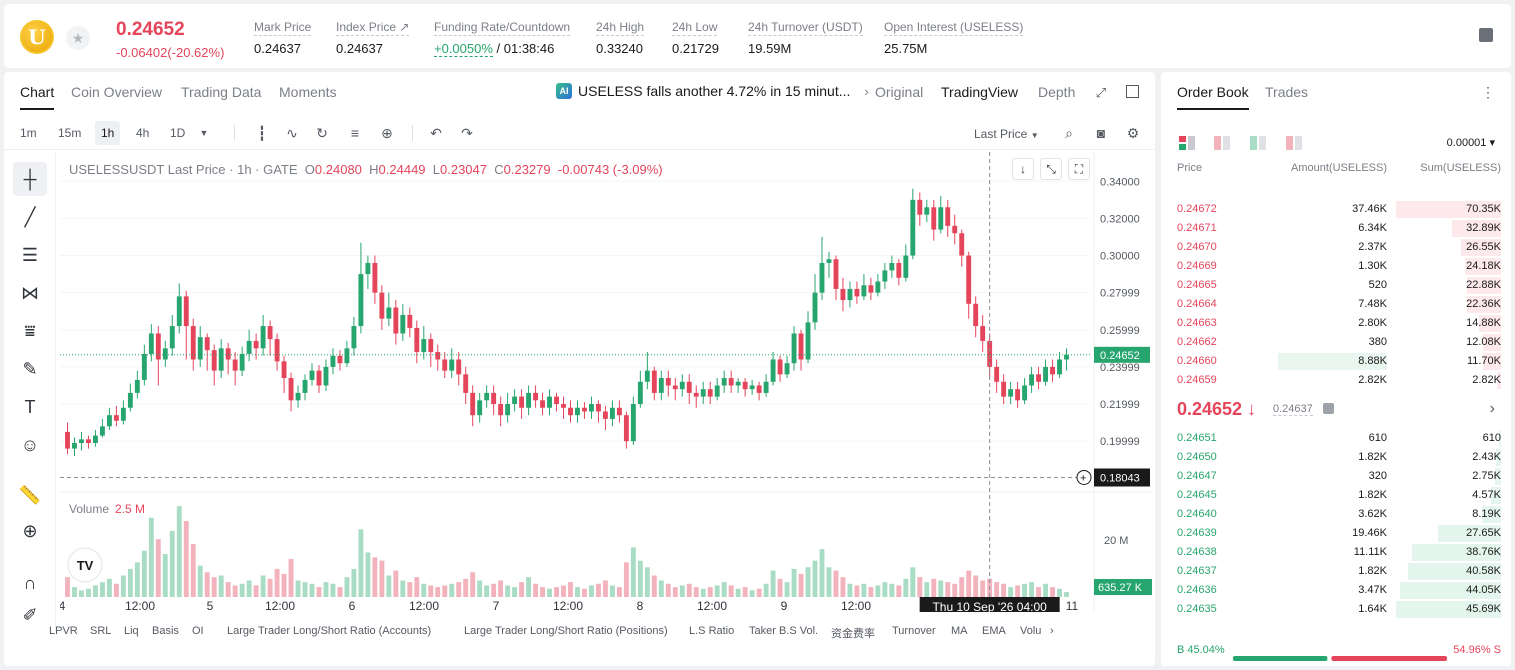  Describe the element at coordinates (1336, 533) in the screenshot. I see `bid-row: 0.24639 19.46K 27.65K` at that location.